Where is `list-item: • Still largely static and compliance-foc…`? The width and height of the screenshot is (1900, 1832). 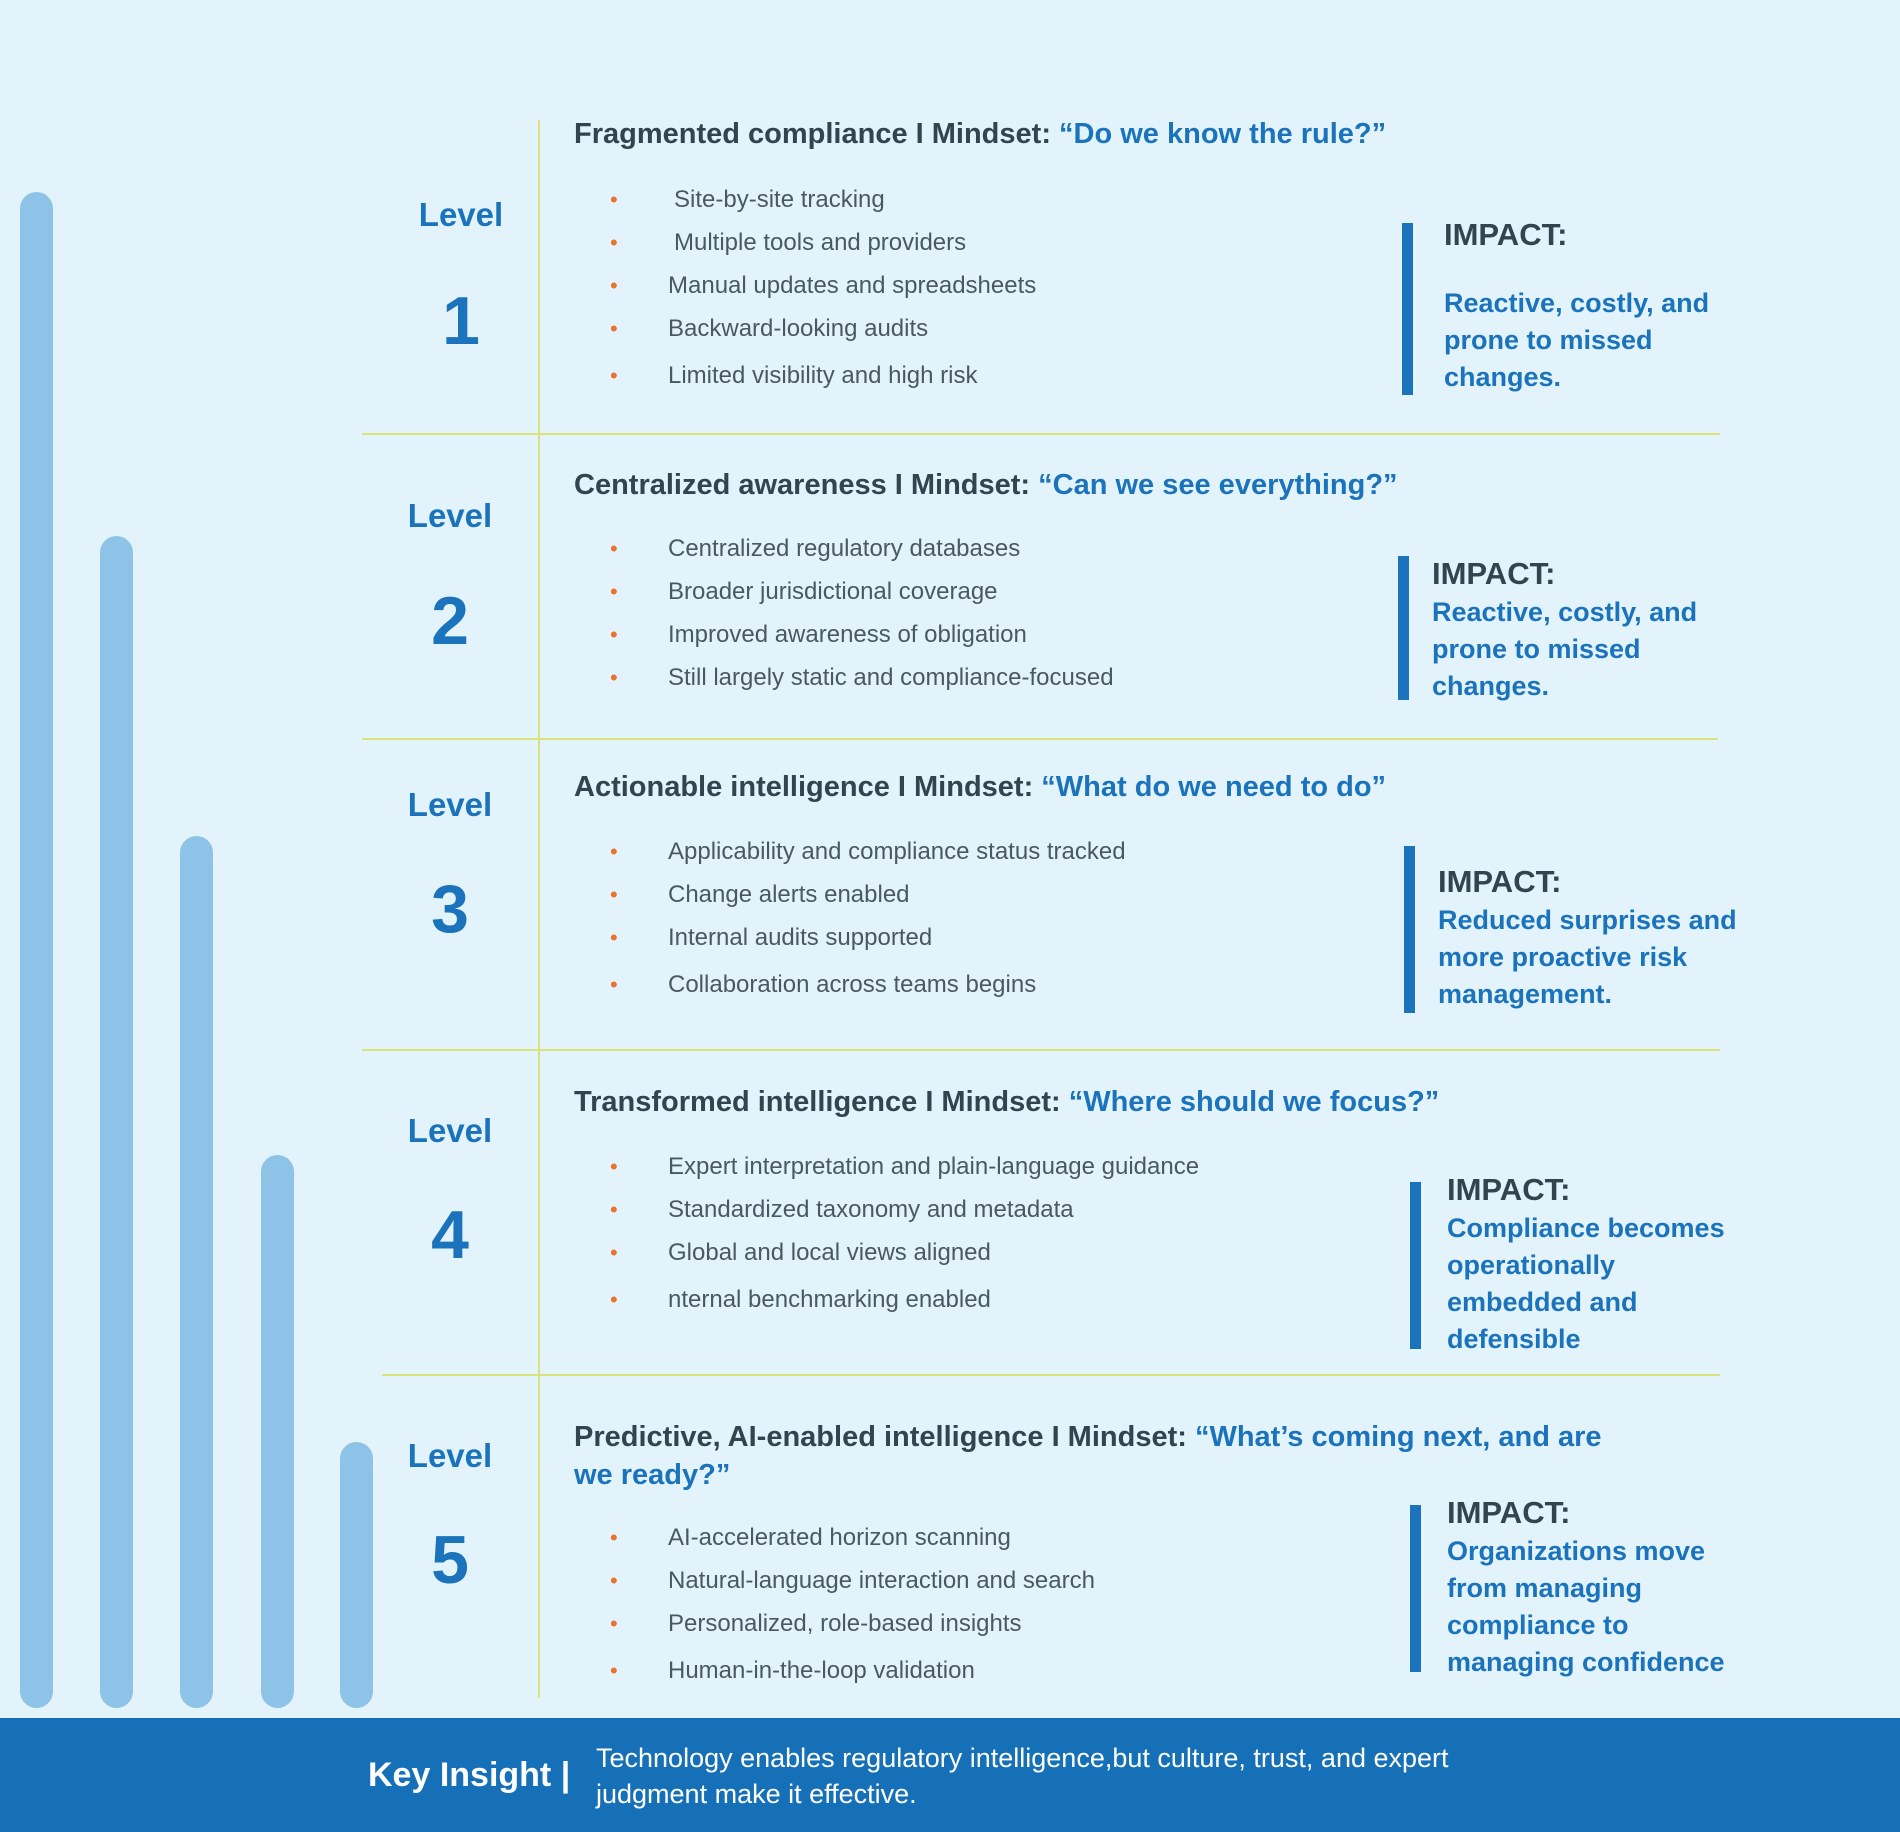 list-item: • Still largely static and compliance-foc… is located at coordinates (862, 677).